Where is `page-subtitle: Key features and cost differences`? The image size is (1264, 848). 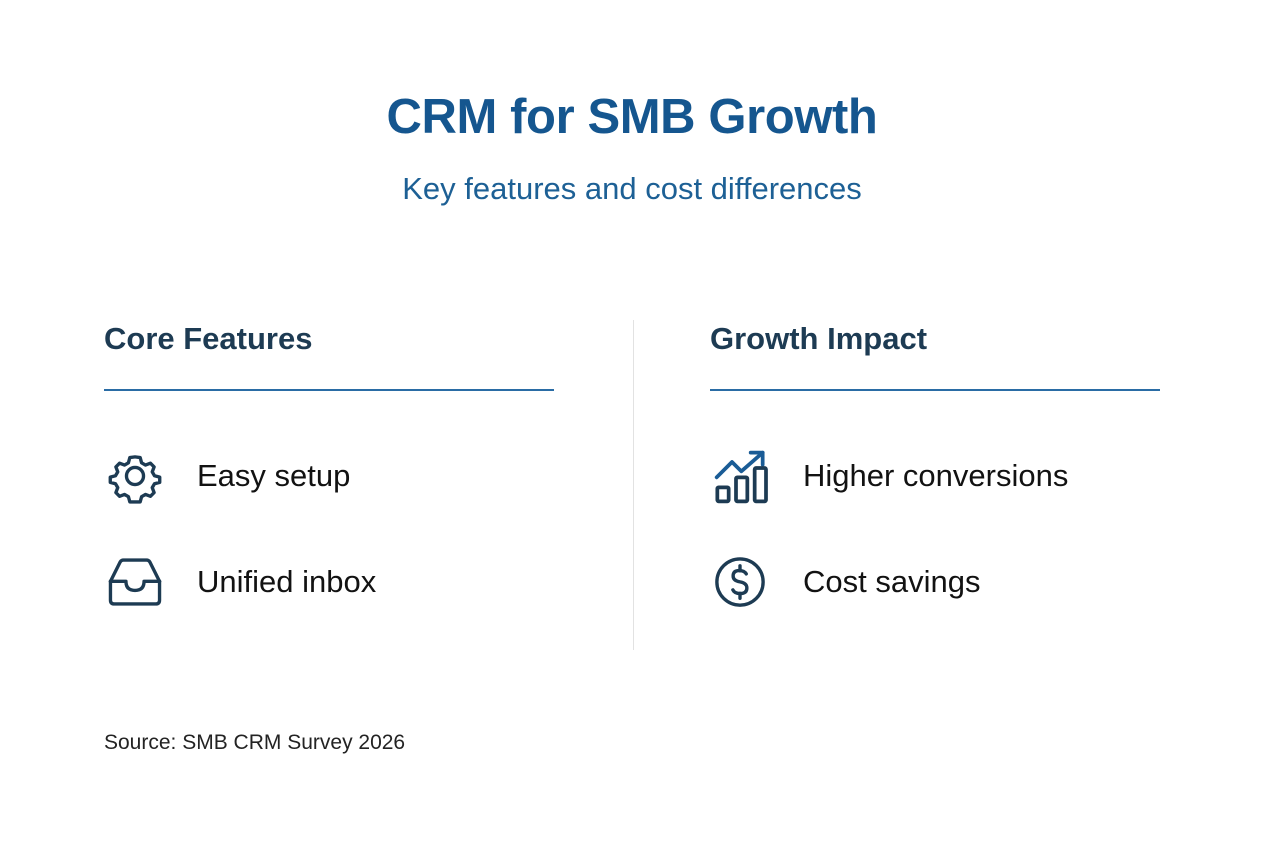
page-subtitle: Key features and cost differences is located at coordinates (632, 189).